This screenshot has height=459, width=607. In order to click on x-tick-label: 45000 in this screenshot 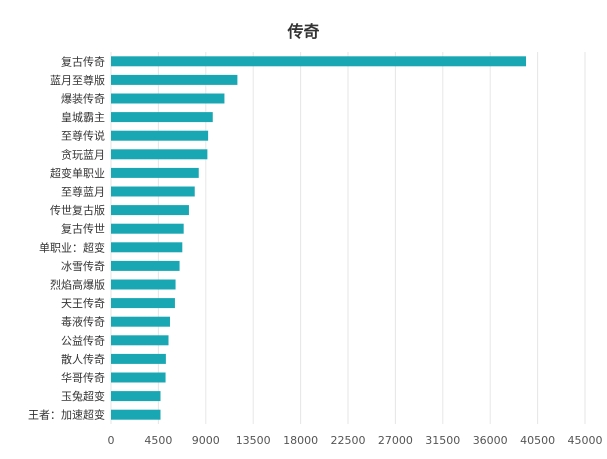, I will do `click(585, 440)`.